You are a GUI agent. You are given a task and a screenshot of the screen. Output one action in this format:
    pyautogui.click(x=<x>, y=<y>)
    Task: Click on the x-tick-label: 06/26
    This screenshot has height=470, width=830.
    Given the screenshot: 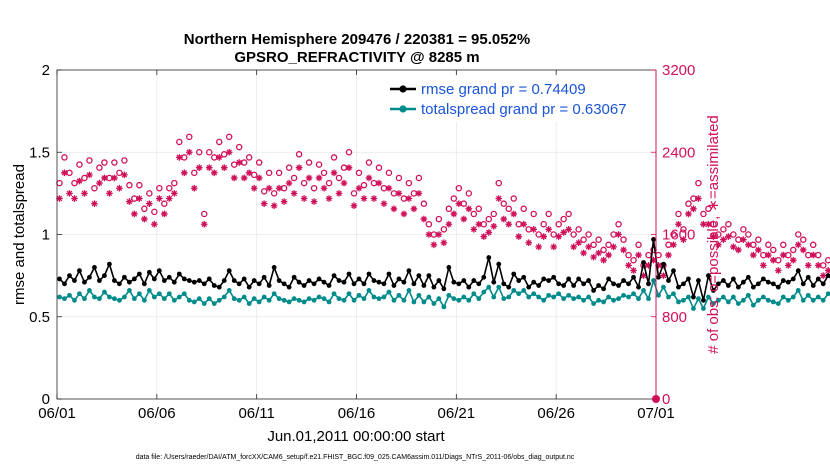 What is the action you would take?
    pyautogui.click(x=556, y=413)
    